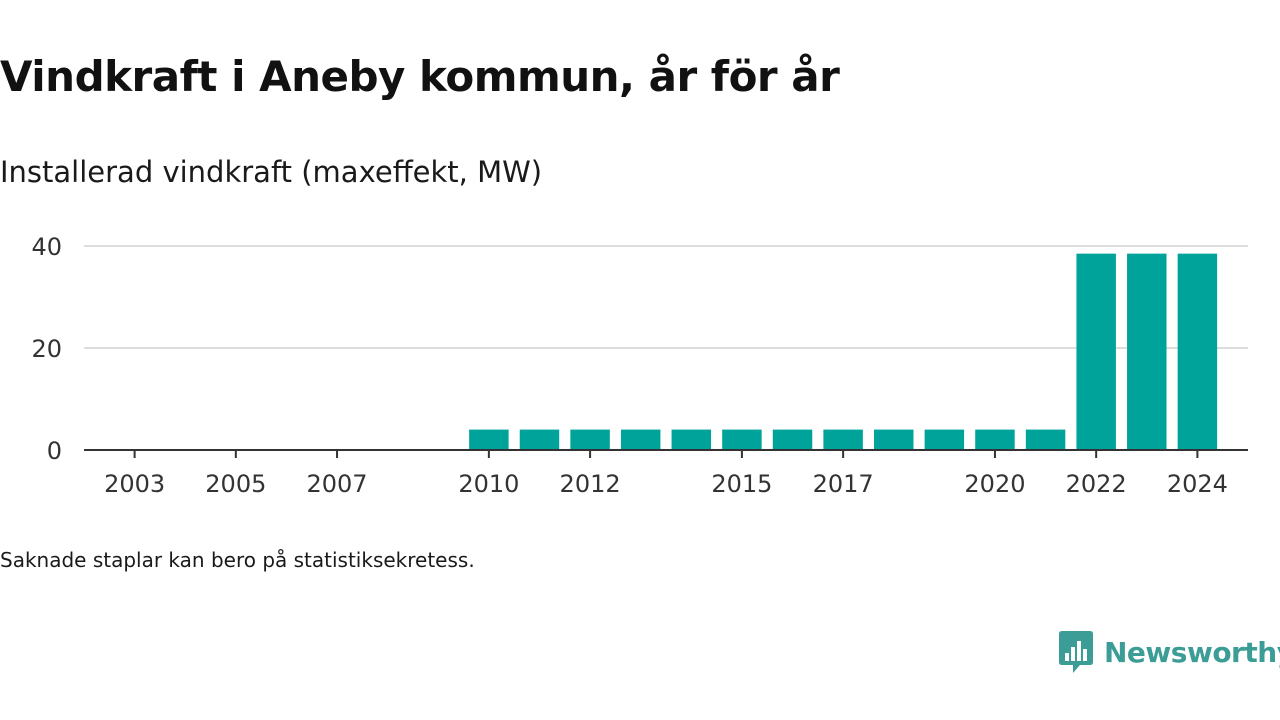 The width and height of the screenshot is (1280, 720). What do you see at coordinates (1197, 484) in the screenshot?
I see `x-tick-label: 2024` at bounding box center [1197, 484].